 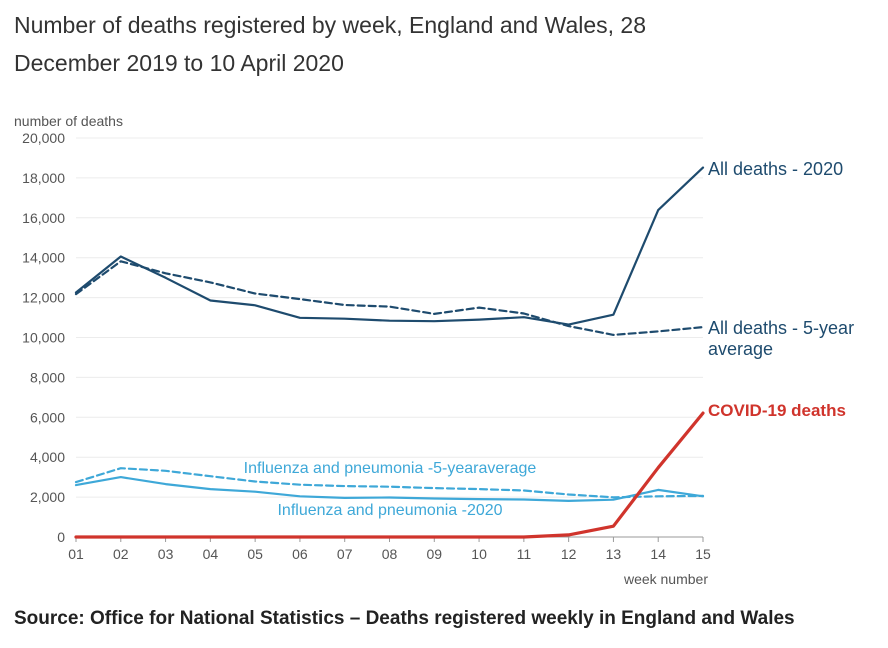 I want to click on x-tick-label: 03, so click(x=166, y=554).